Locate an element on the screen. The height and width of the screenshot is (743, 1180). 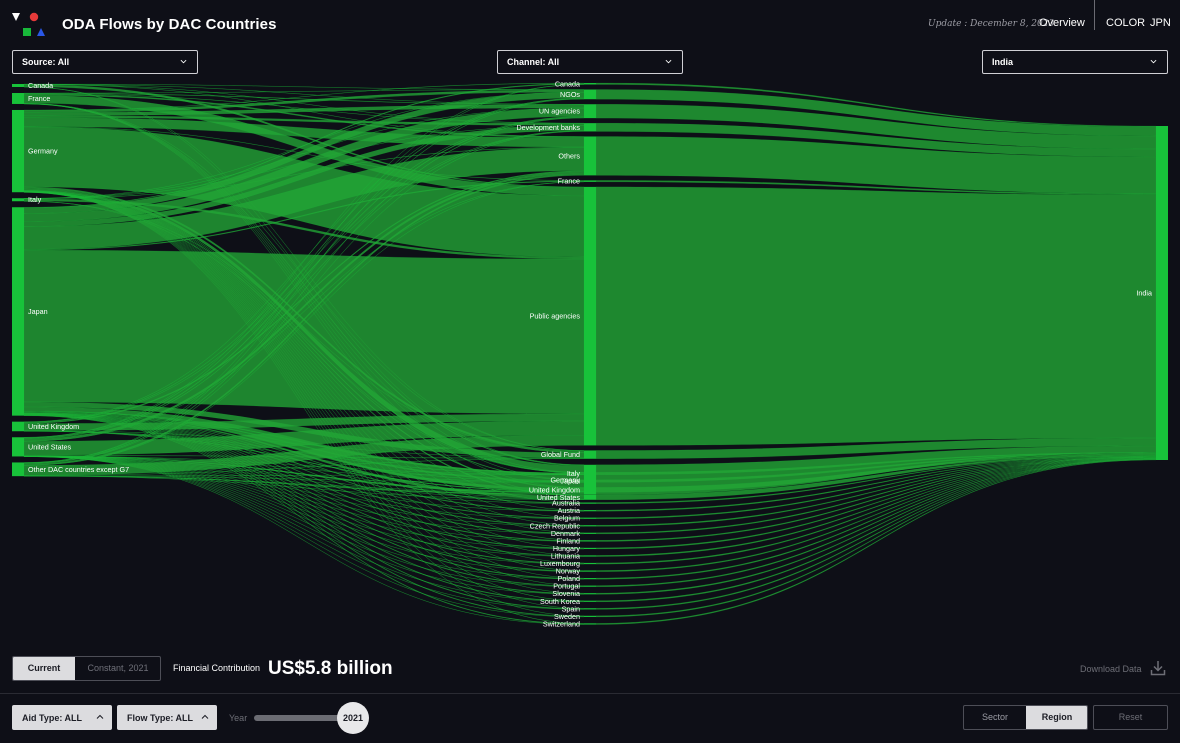
source-node-canada is located at coordinates (18, 85).